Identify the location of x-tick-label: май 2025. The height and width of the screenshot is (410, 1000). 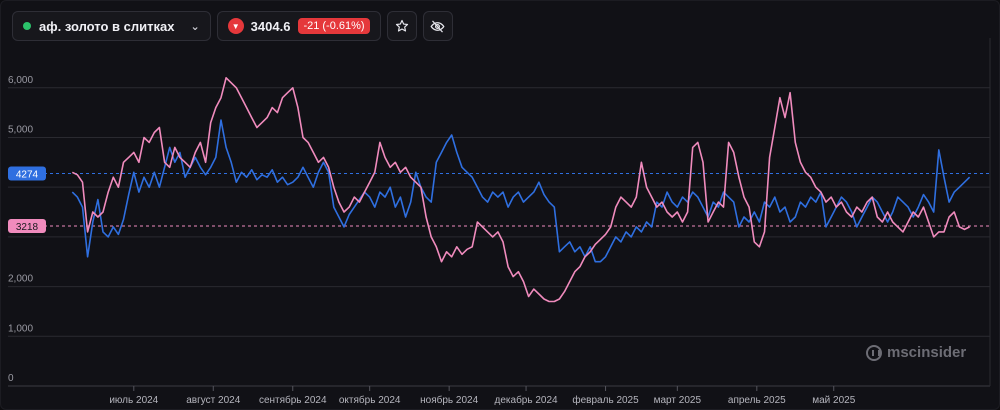
(833, 400).